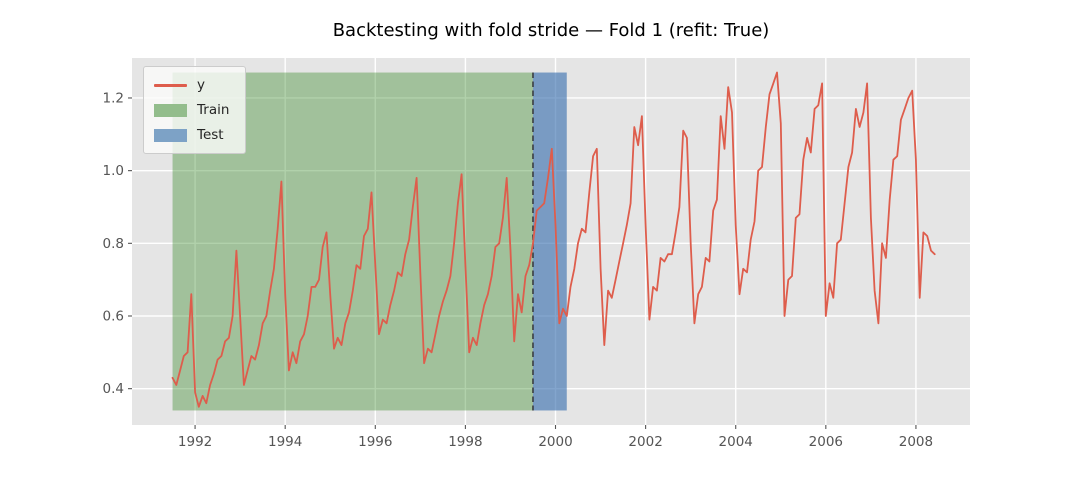 The height and width of the screenshot is (480, 1080). Describe the element at coordinates (113, 244) in the screenshot. I see `y-tick-label: 0.8` at that location.